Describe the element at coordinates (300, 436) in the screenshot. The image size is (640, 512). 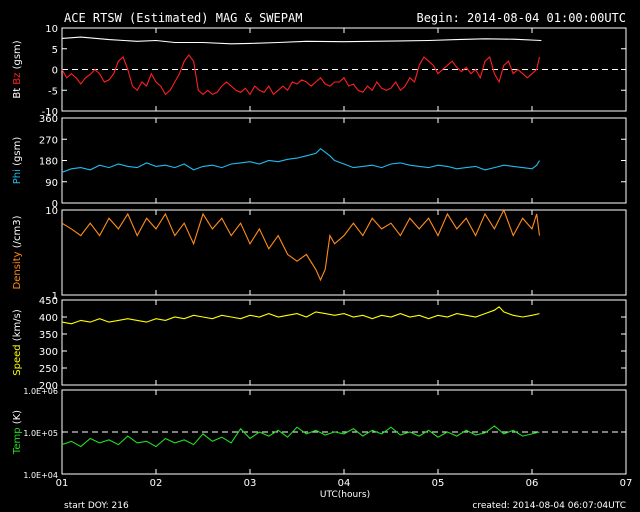
I see `series-temp-line` at that location.